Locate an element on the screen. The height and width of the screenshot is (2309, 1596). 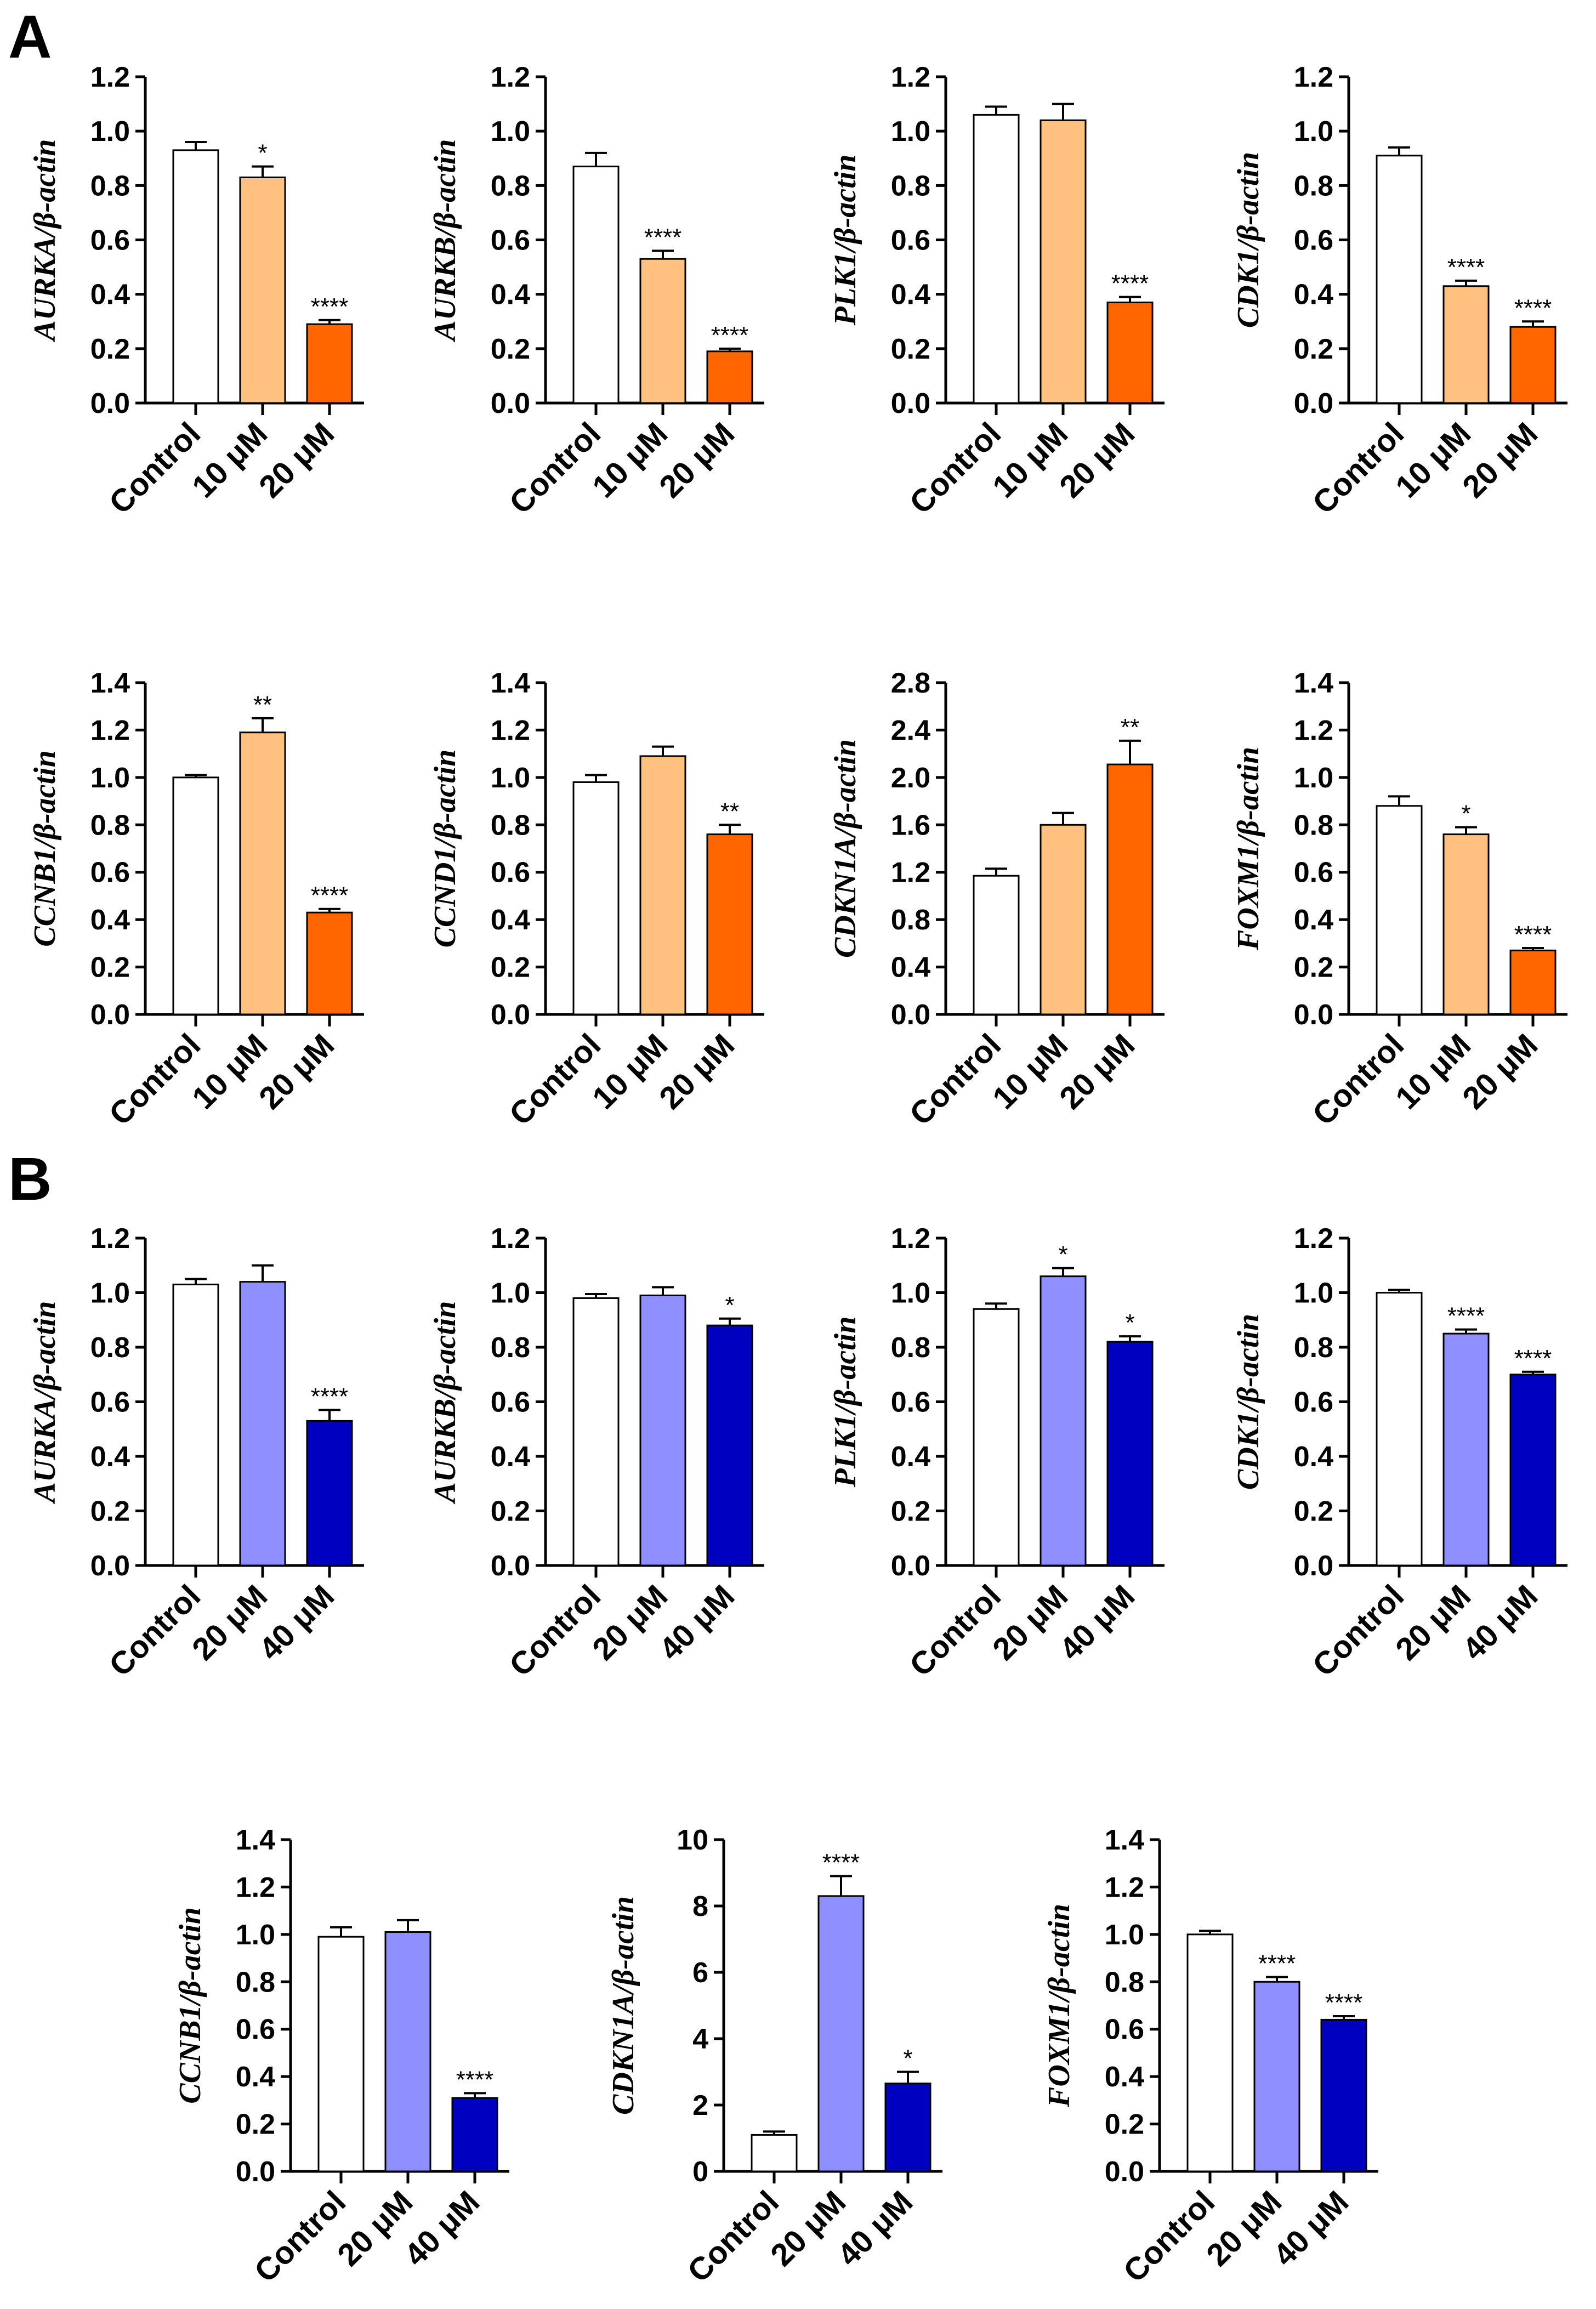
y-tick-label: 6 is located at coordinates (700, 1973).